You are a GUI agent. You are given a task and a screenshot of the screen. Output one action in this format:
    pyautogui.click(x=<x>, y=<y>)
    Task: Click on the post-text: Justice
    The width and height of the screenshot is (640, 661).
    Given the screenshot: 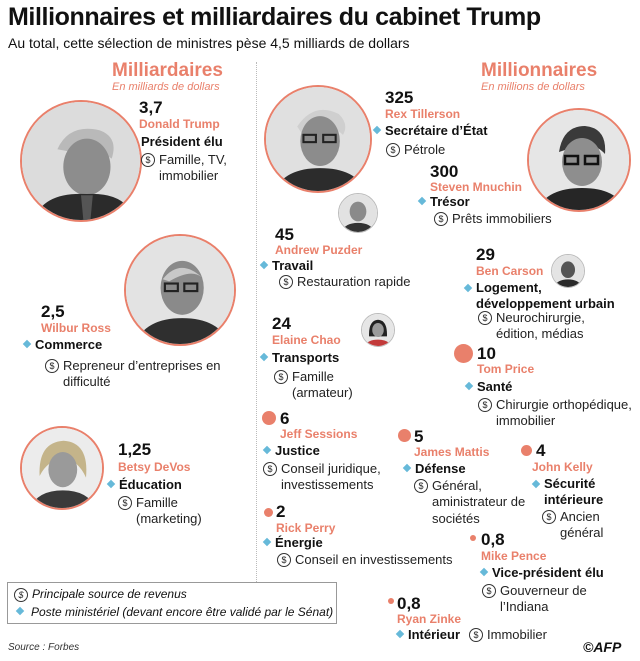 What is the action you would take?
    pyautogui.click(x=297, y=450)
    